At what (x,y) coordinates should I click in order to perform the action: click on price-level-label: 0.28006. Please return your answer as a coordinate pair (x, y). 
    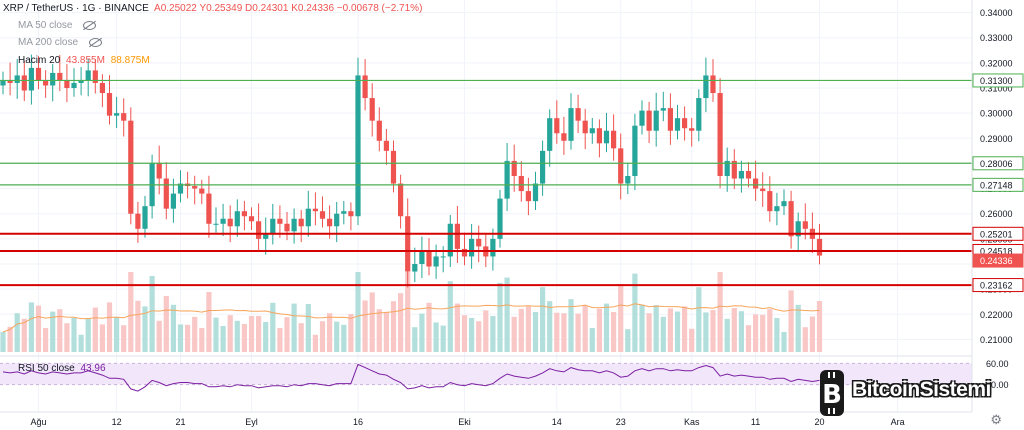
    Looking at the image, I should click on (996, 164).